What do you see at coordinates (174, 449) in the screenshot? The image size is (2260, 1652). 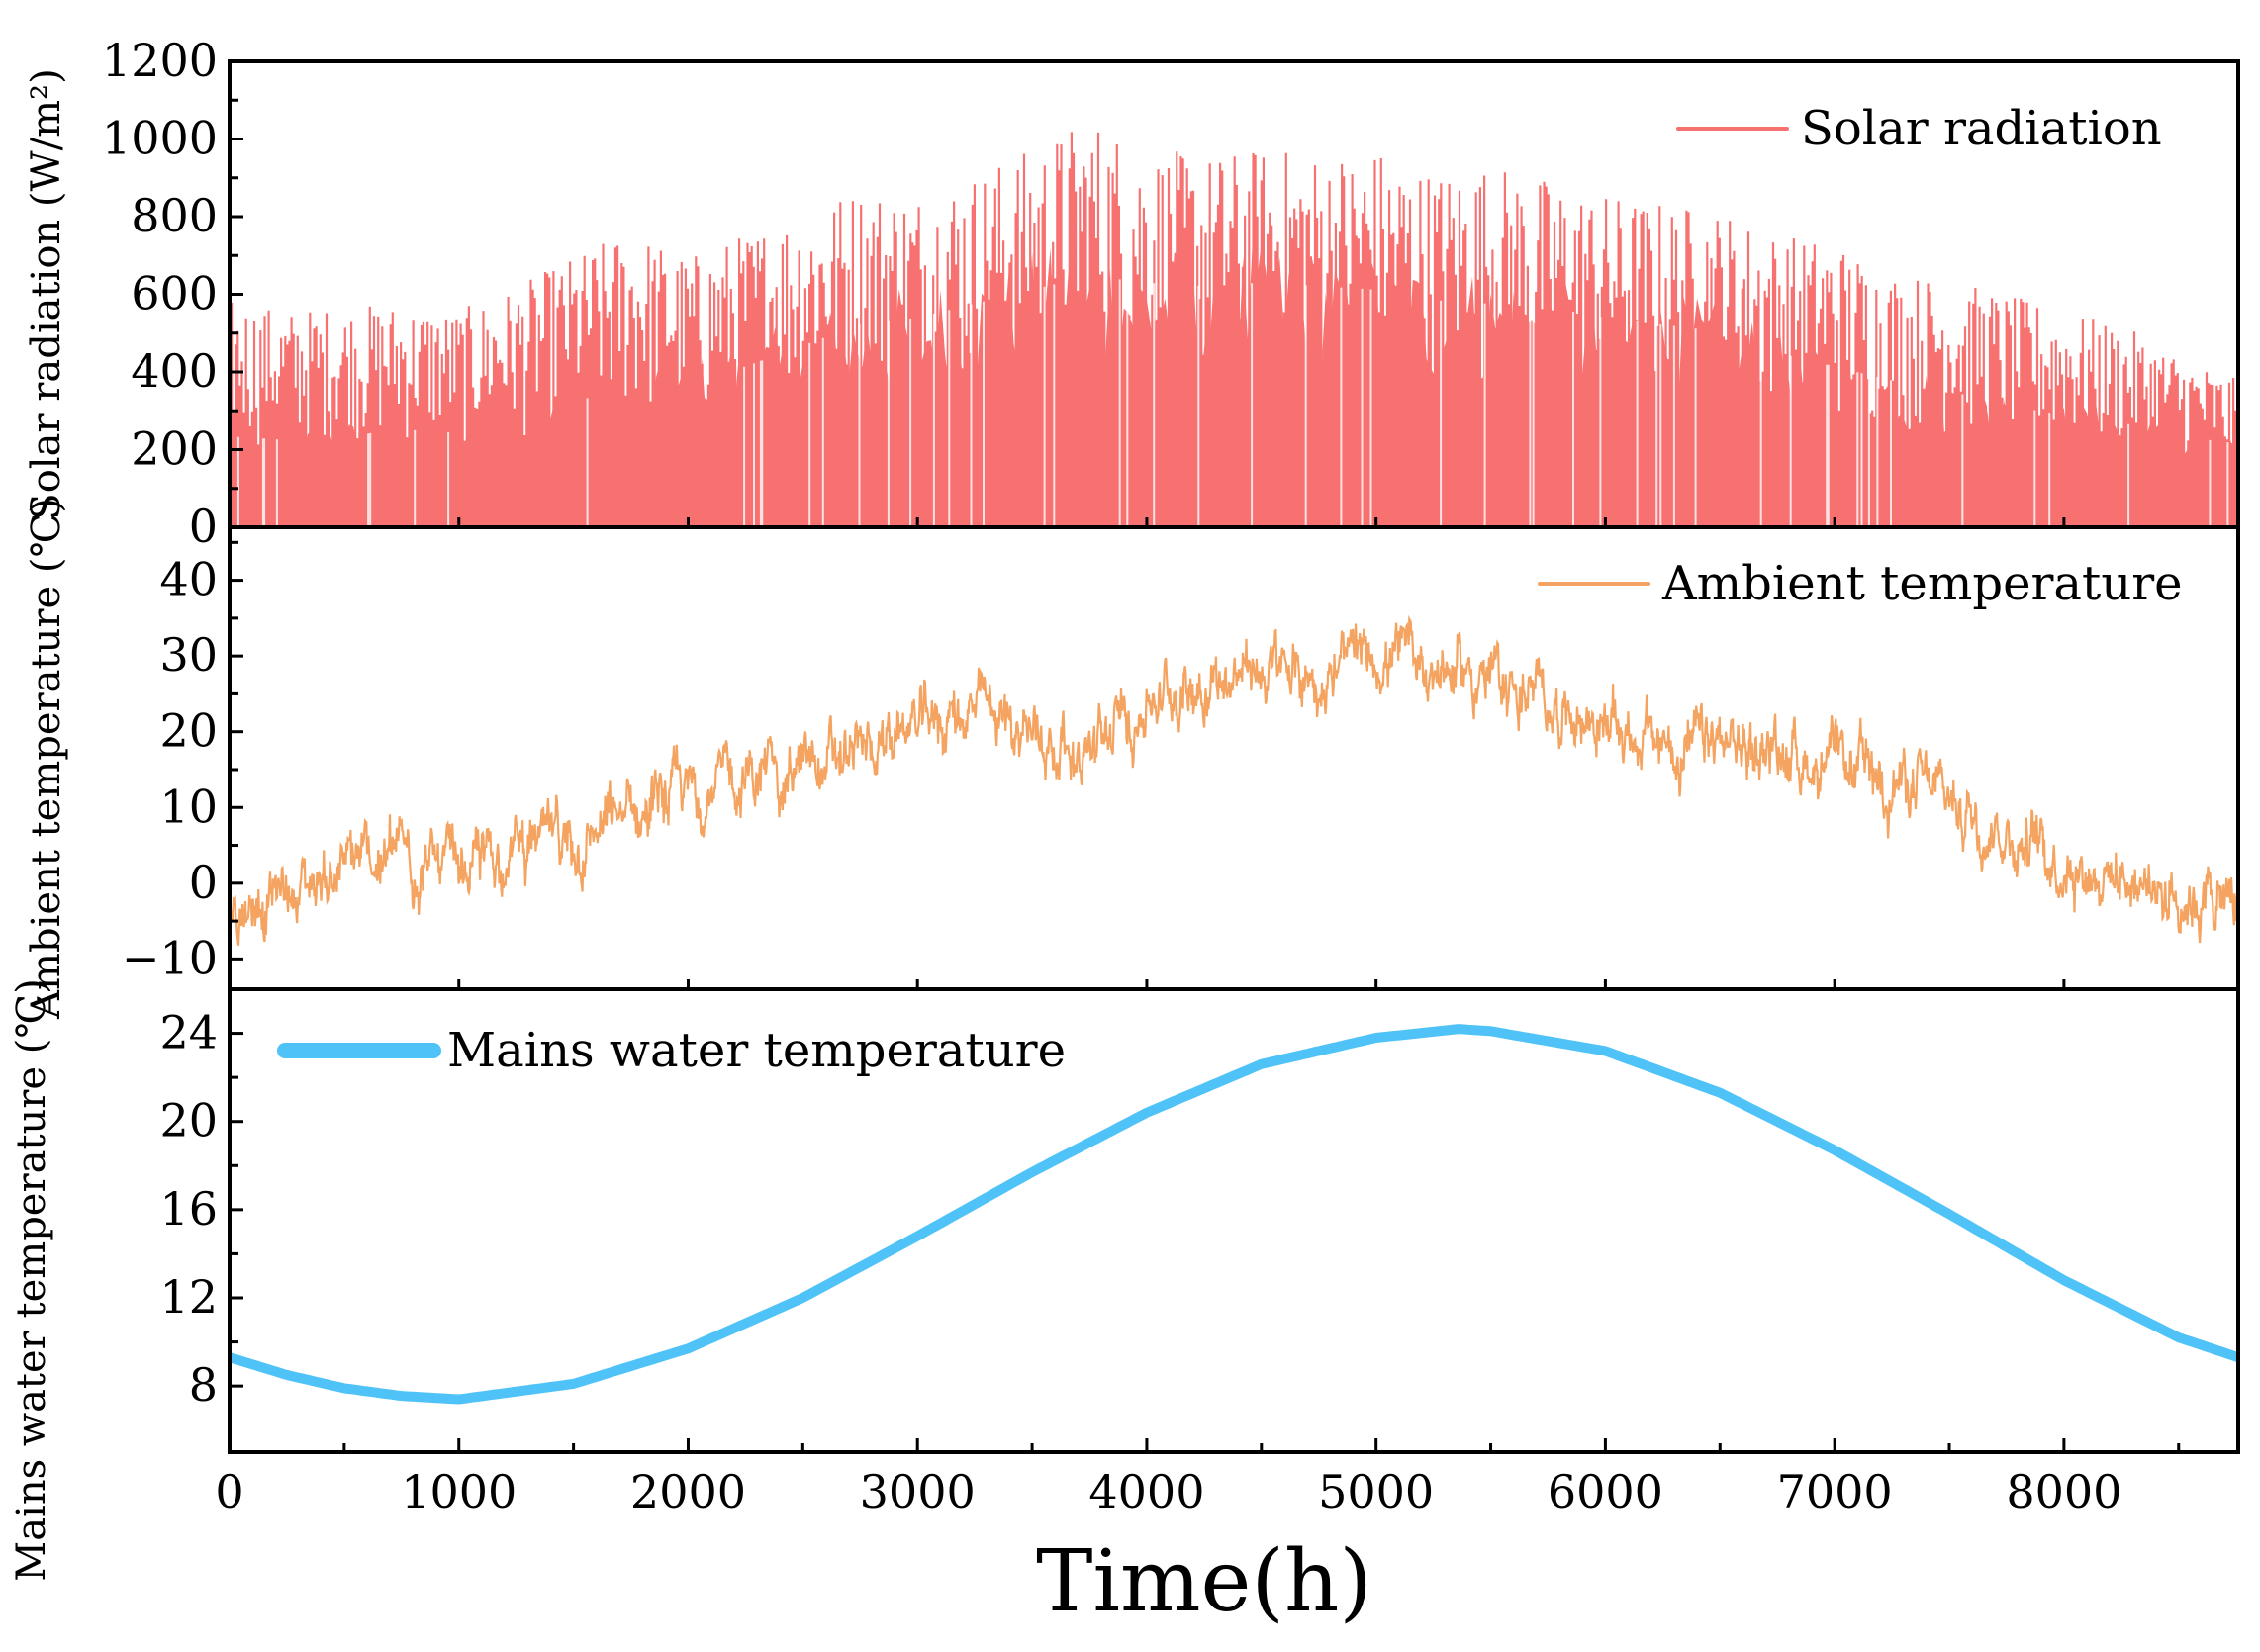 I see `y-tick-label: 200` at bounding box center [174, 449].